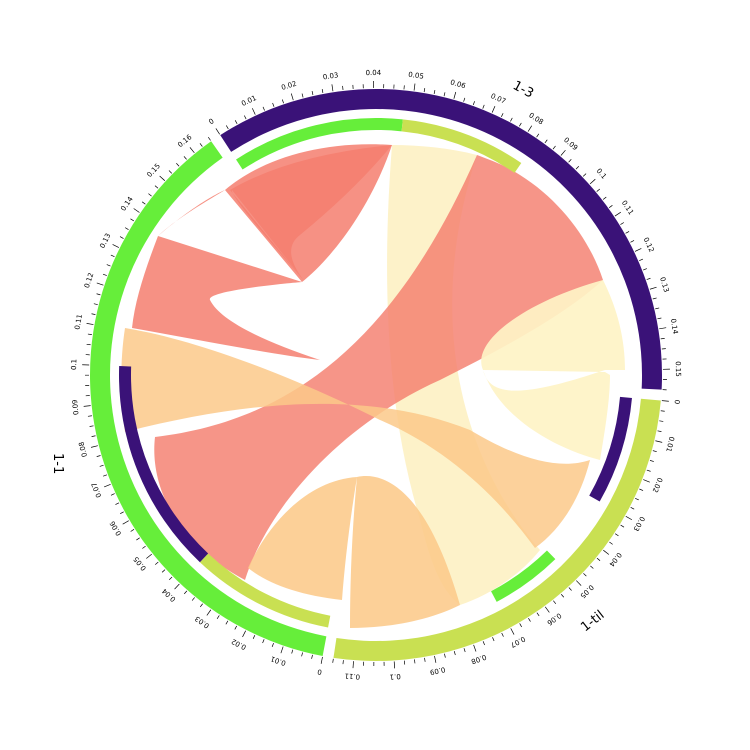  Describe the element at coordinates (57, 463) in the screenshot. I see `sector-label-1-1: 1-1` at that location.